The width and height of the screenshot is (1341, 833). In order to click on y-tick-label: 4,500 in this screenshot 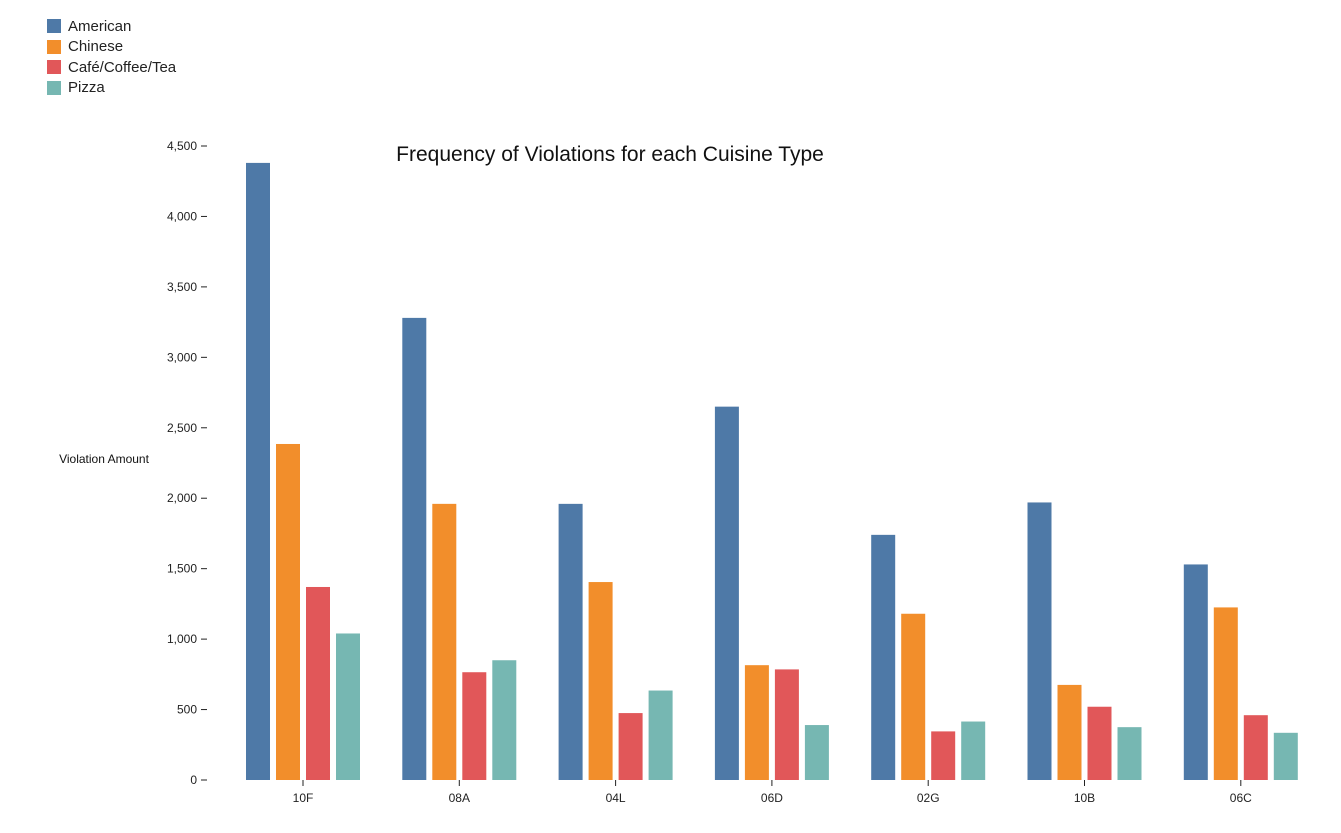, I will do `click(182, 146)`.